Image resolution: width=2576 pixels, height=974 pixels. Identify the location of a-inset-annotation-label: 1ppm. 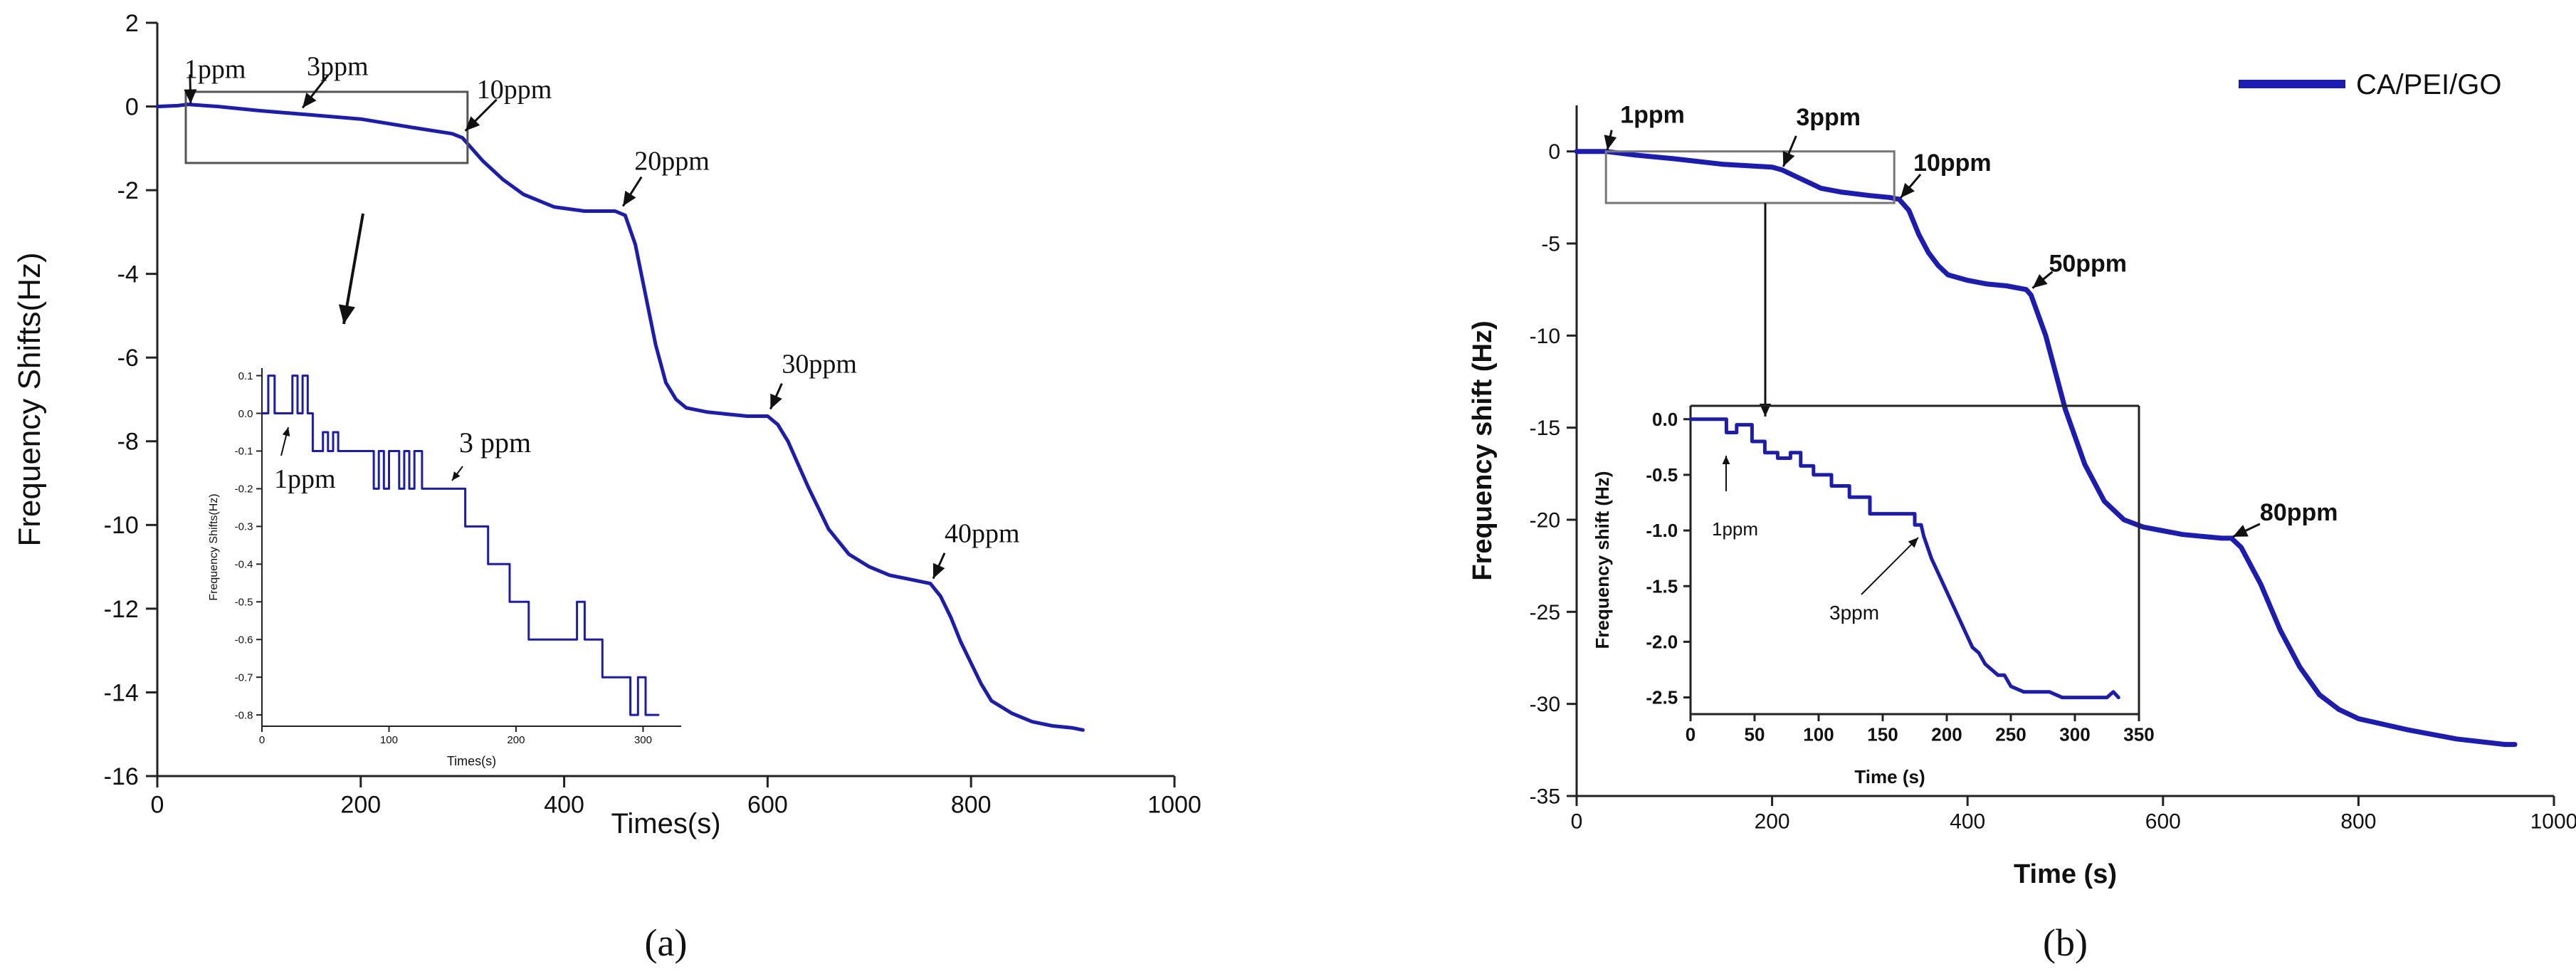
(305, 479).